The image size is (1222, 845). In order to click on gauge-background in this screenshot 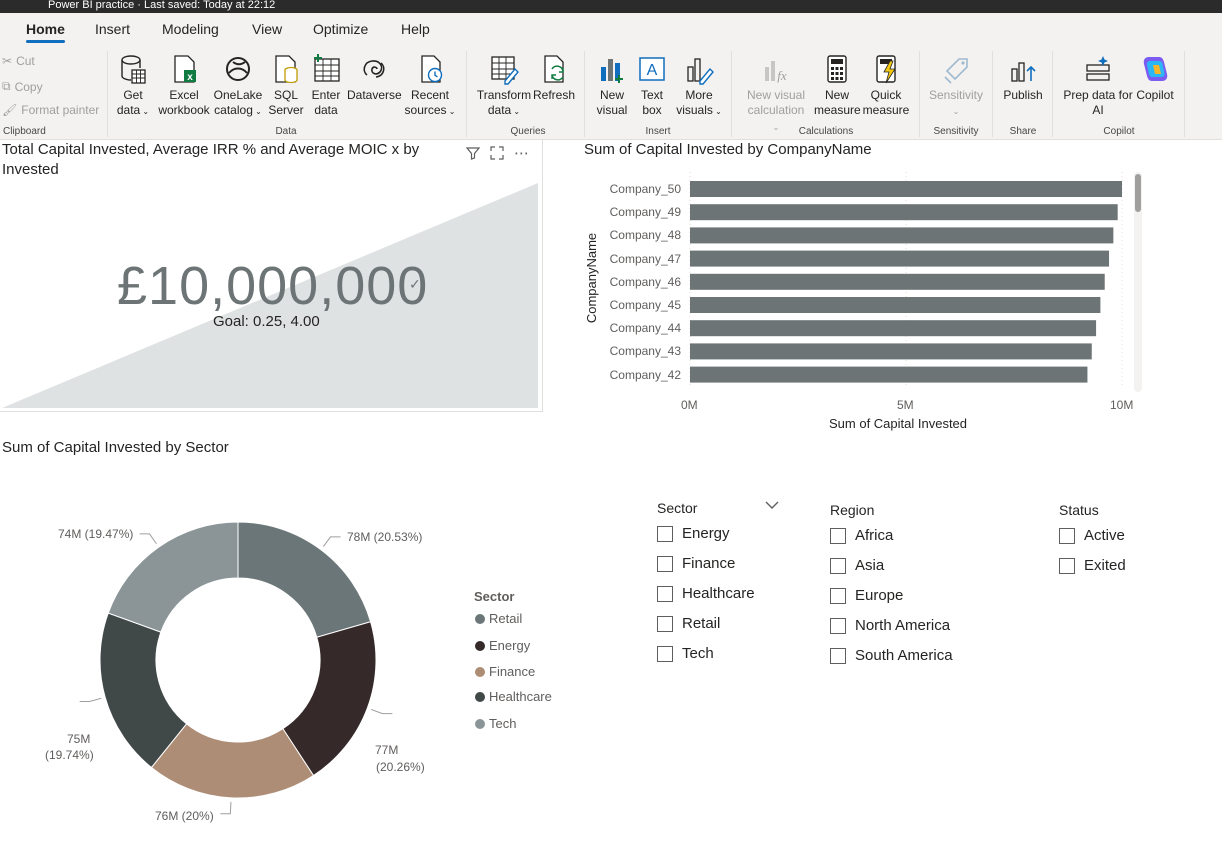, I will do `click(270, 295)`.